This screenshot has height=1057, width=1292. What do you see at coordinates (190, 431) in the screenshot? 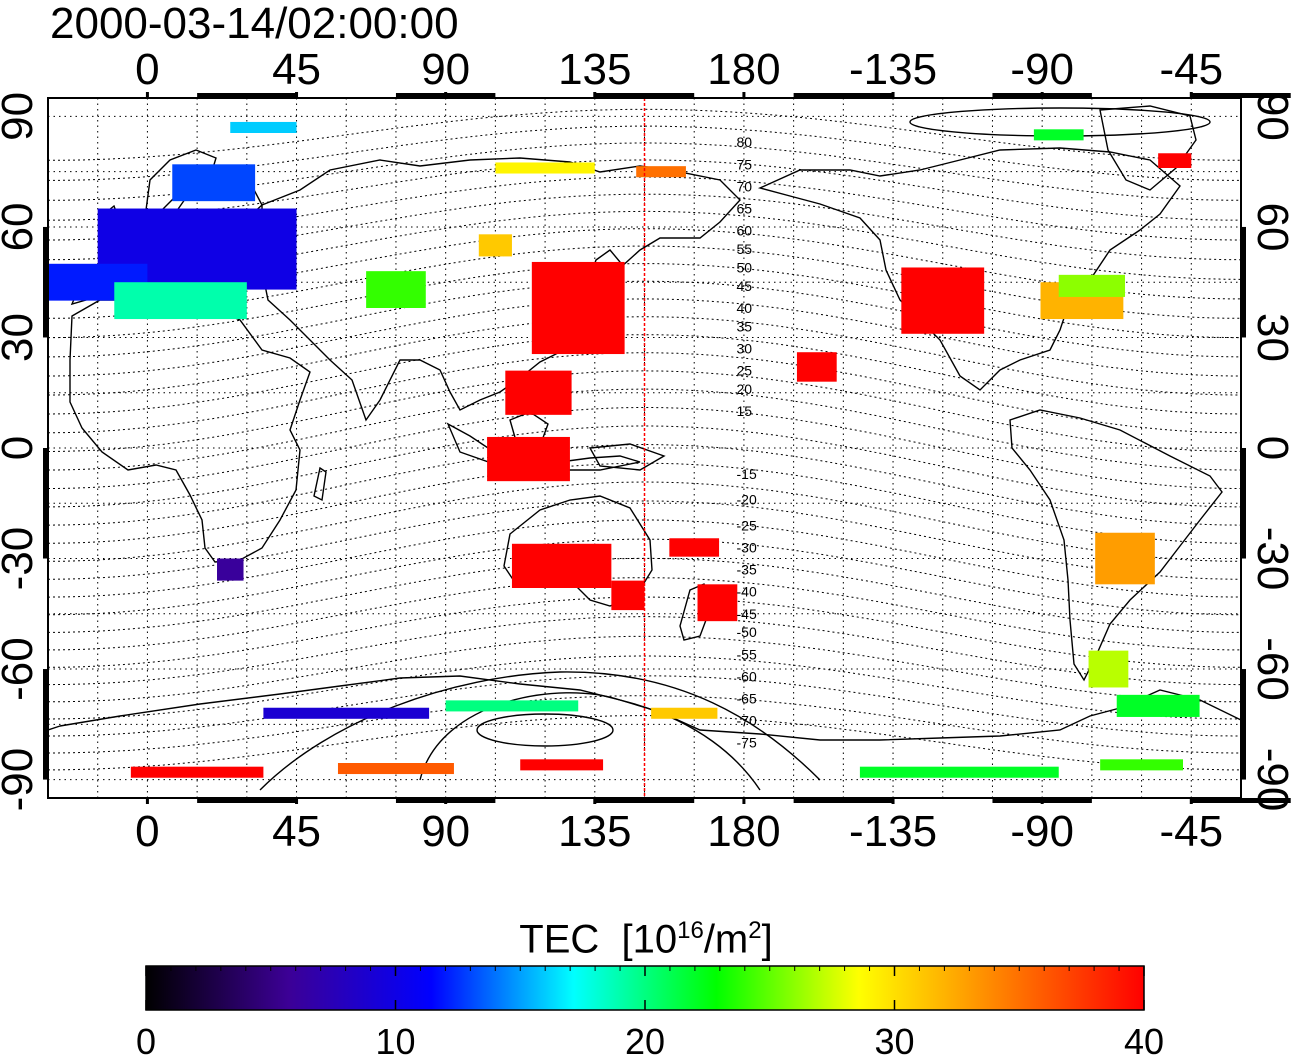
I see `coastline-africa` at bounding box center [190, 431].